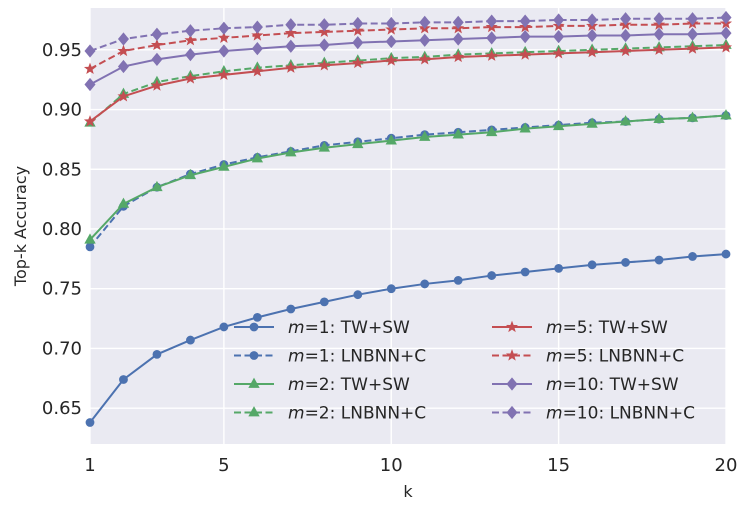 This screenshot has width=747, height=511. What do you see at coordinates (62, 169) in the screenshot?
I see `y-tick-label: 0.85` at bounding box center [62, 169].